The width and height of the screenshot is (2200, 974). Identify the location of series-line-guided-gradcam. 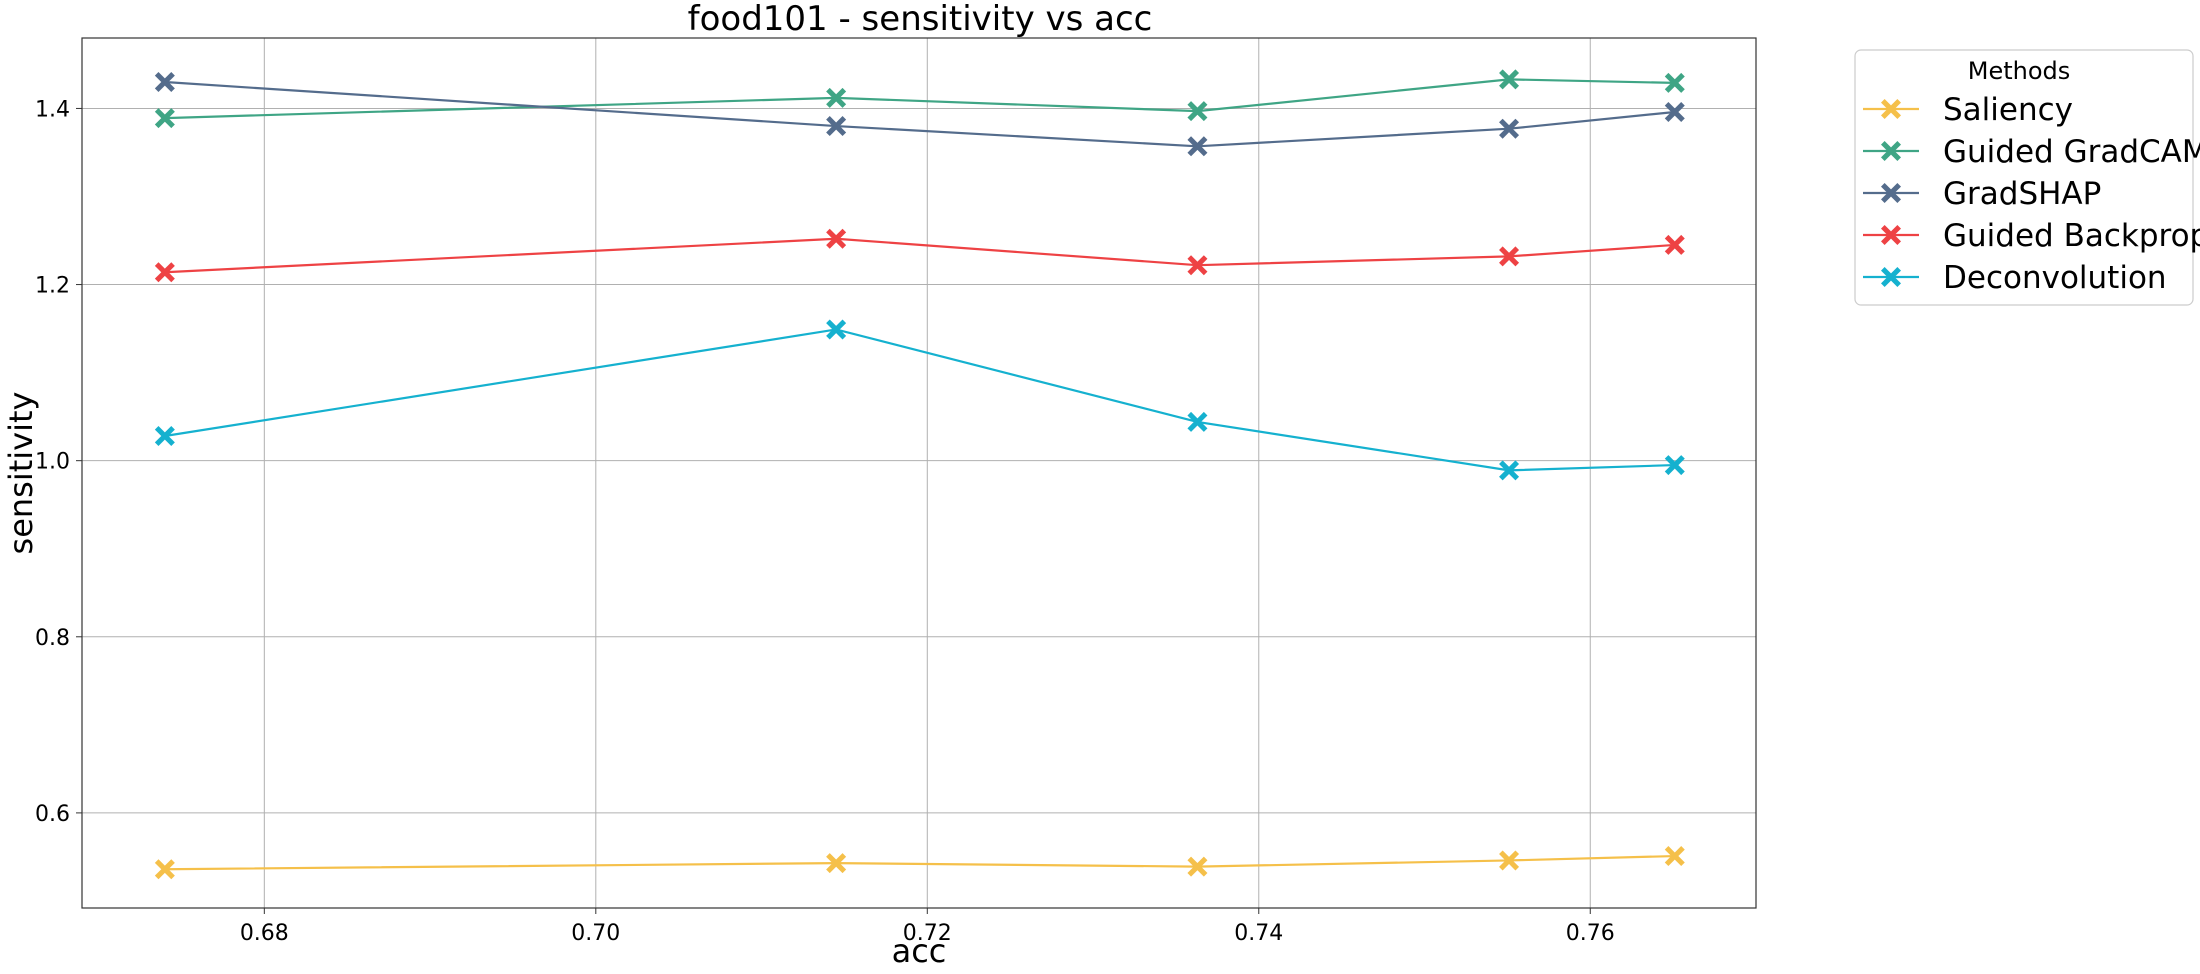
(919, 99).